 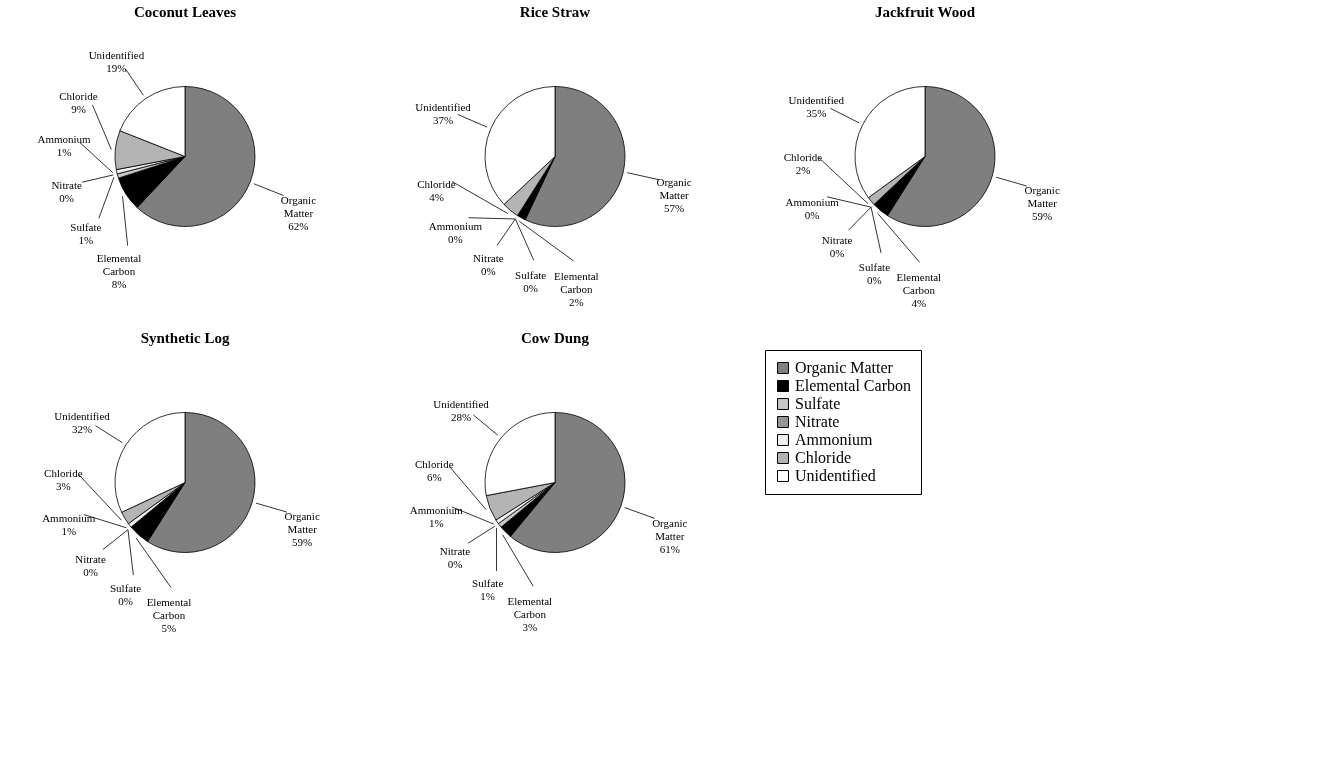 What do you see at coordinates (298, 226) in the screenshot?
I see `data-label: 62%` at bounding box center [298, 226].